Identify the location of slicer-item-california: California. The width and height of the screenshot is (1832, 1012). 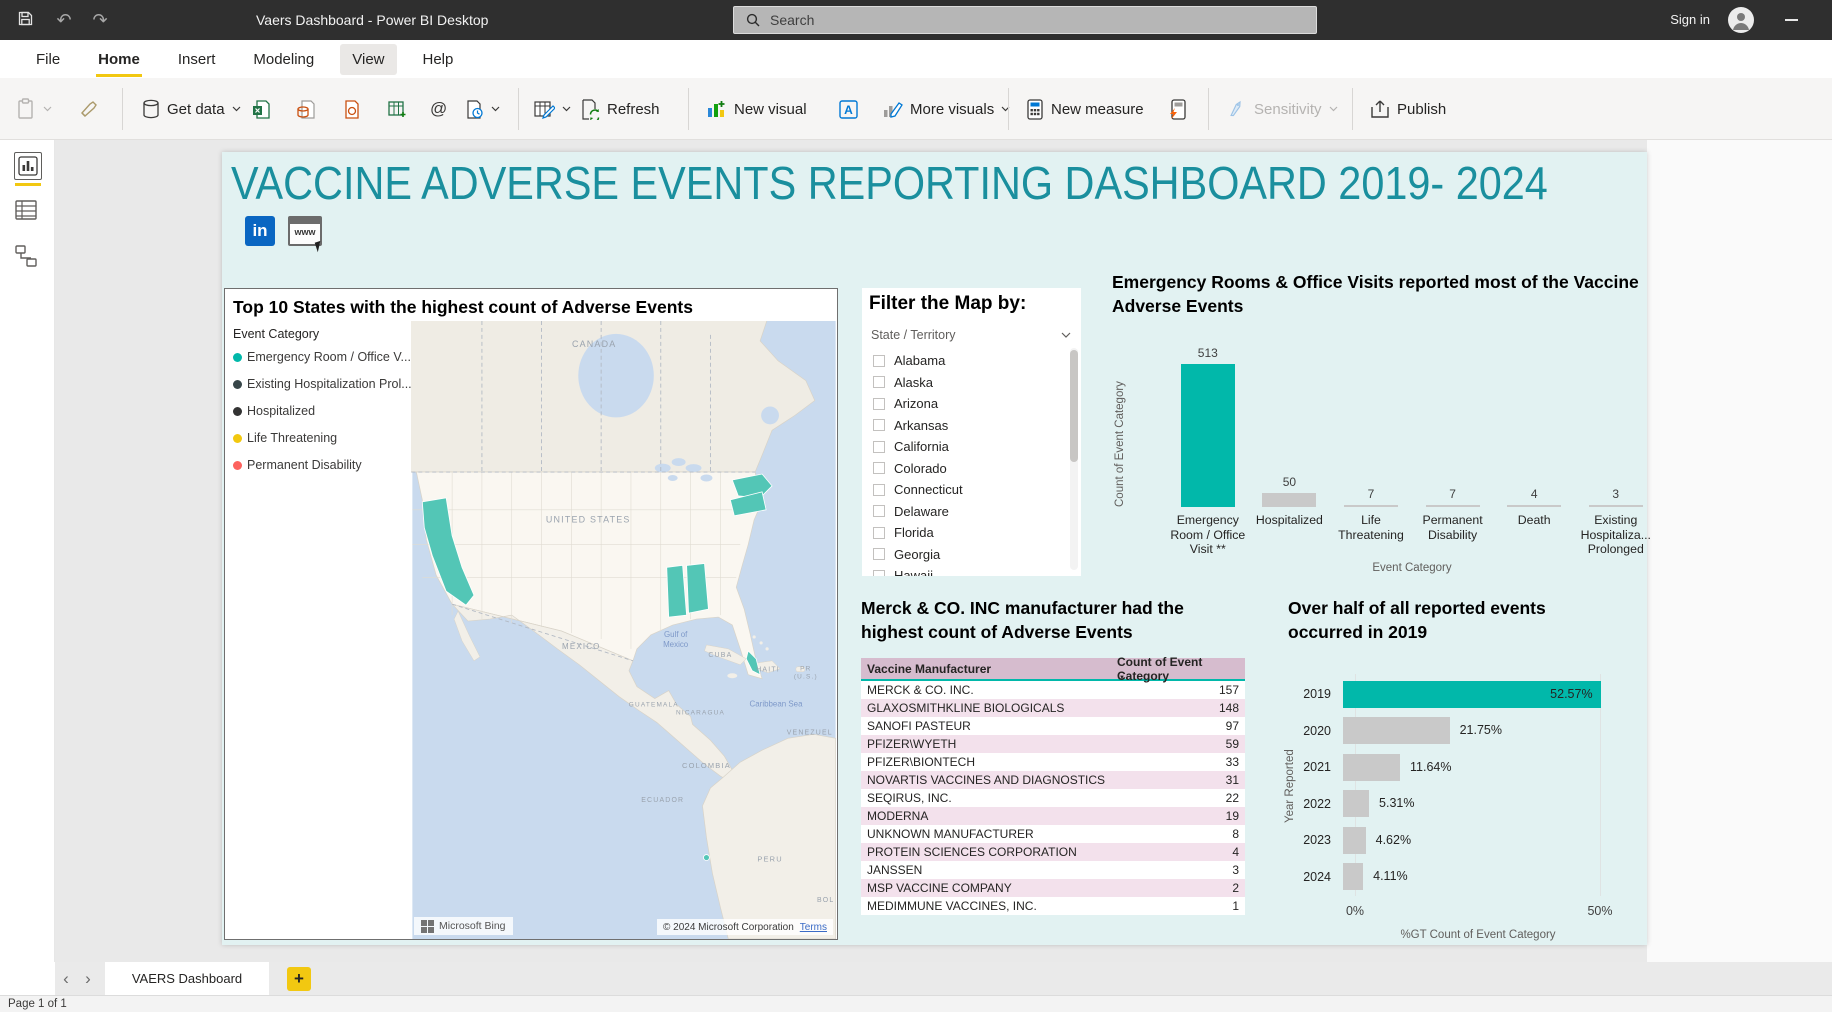
(967, 447).